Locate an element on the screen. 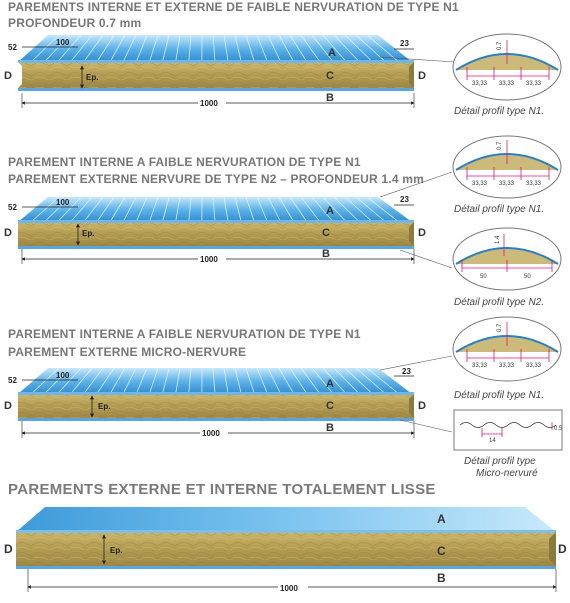  panel-2-thickness: Ep. is located at coordinates (88, 233).